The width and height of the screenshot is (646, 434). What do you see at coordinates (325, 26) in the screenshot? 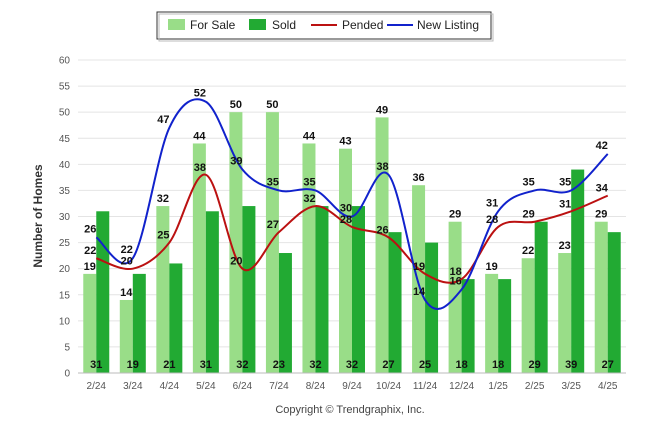
I see `legend: For Sale Sold Pended New Listing` at bounding box center [325, 26].